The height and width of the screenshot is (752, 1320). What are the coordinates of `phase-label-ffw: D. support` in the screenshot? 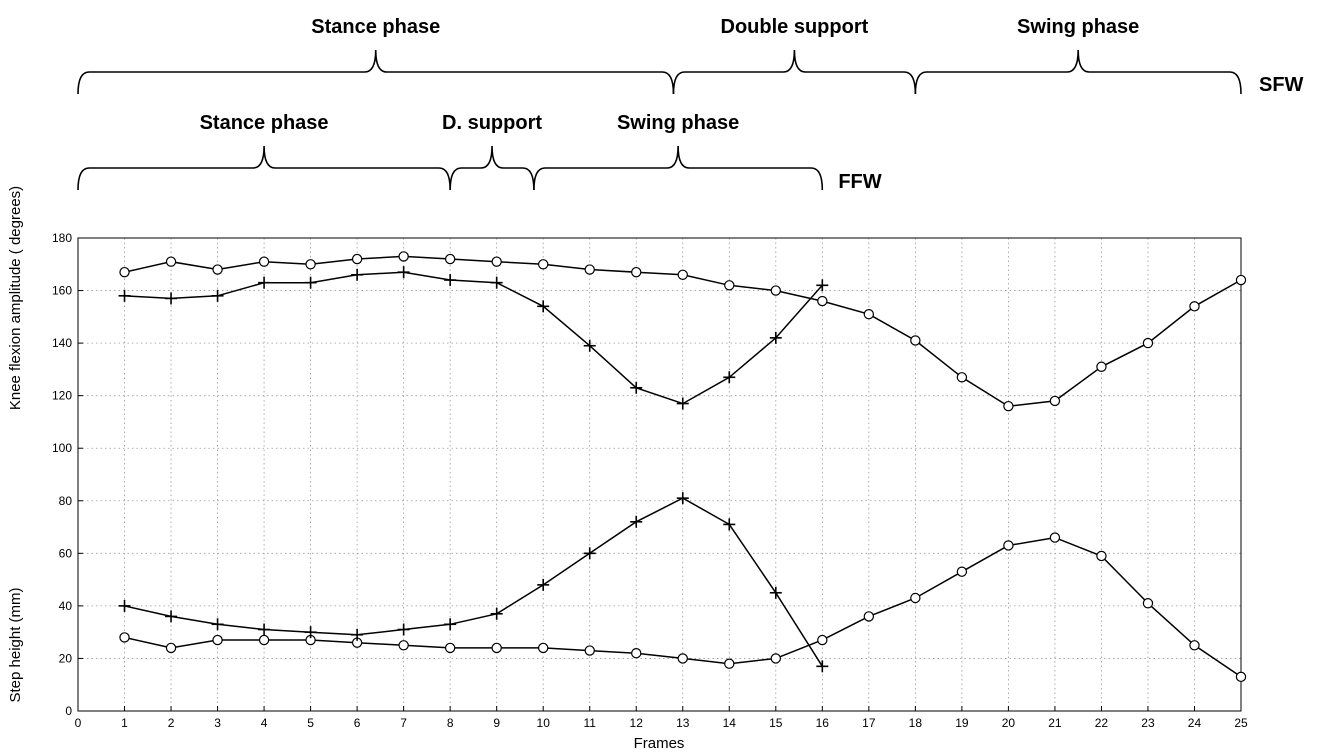 It's located at (492, 123).